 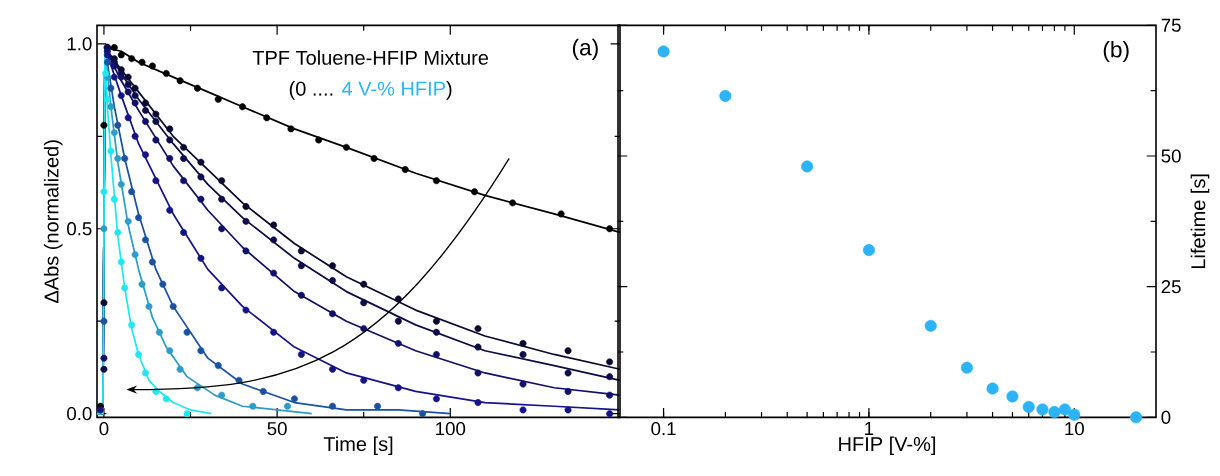 What do you see at coordinates (451, 429) in the screenshot?
I see `x-tick-label: 100` at bounding box center [451, 429].